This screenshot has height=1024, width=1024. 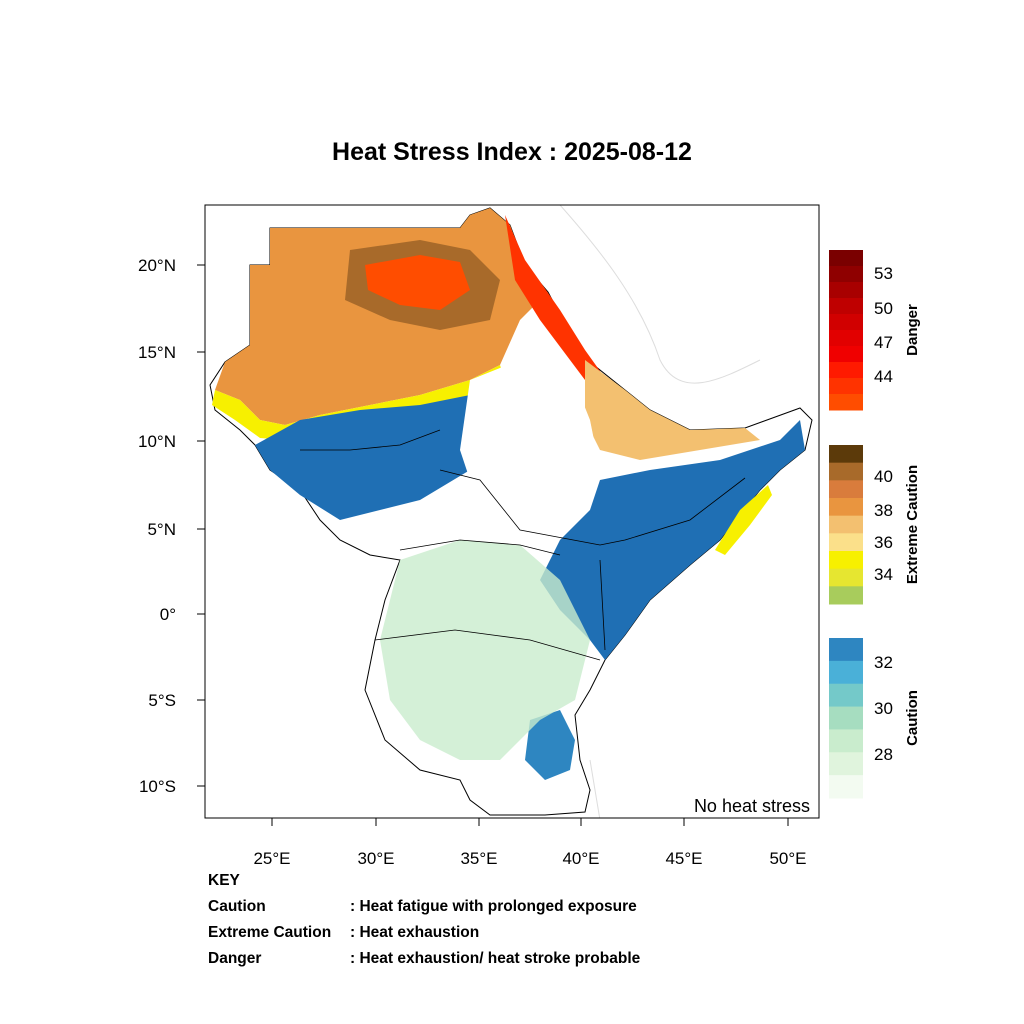 I want to click on caution-zone-west, so click(x=377, y=450).